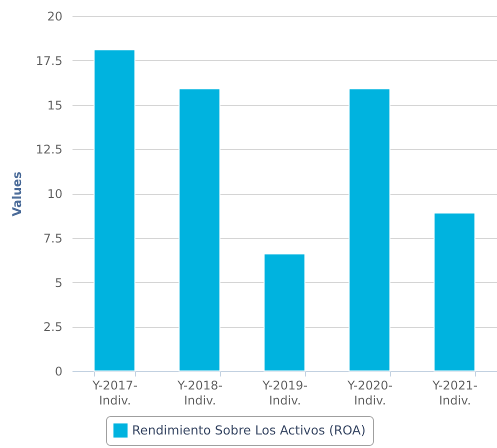  What do you see at coordinates (52, 327) in the screenshot?
I see `y-tick-label: 2.5` at bounding box center [52, 327].